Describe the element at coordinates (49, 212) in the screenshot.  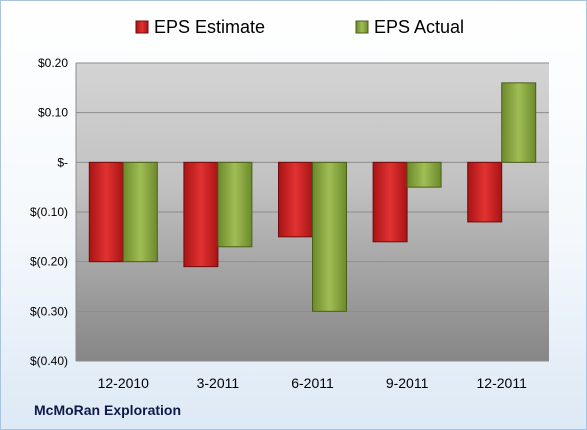
I see `y-tick-label: $(0.10)` at that location.